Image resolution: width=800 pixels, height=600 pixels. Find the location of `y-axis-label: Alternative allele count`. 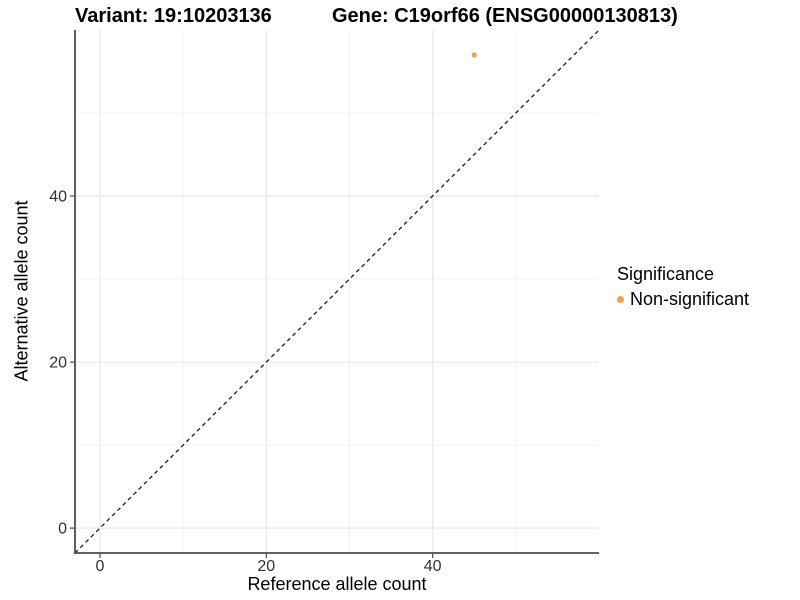

y-axis-label: Alternative allele count is located at coordinates (21, 291).